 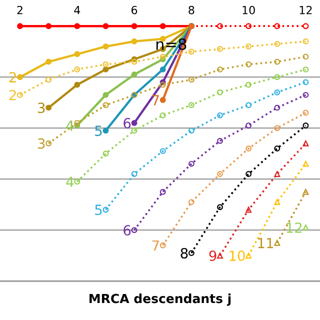 What do you see at coordinates (135, 10) in the screenshot?
I see `x-tick-label: 6` at bounding box center [135, 10].